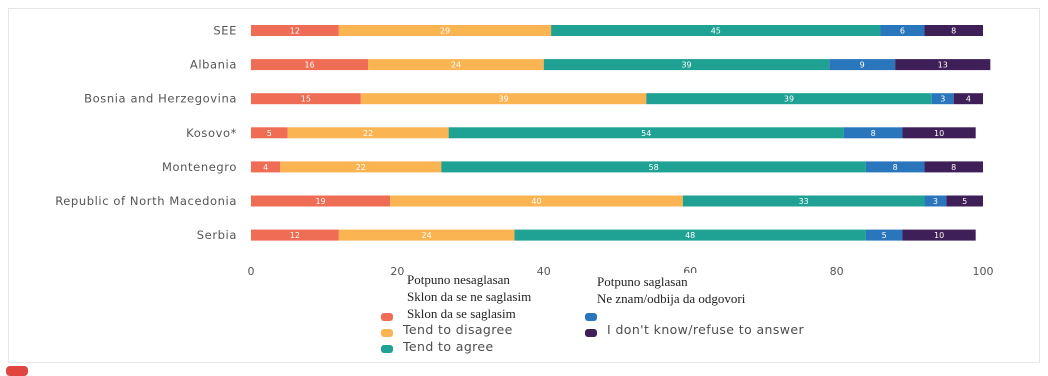  I want to click on bar-segment-tend-to-disagree-bosnia-and-herzegovina, so click(503, 99).